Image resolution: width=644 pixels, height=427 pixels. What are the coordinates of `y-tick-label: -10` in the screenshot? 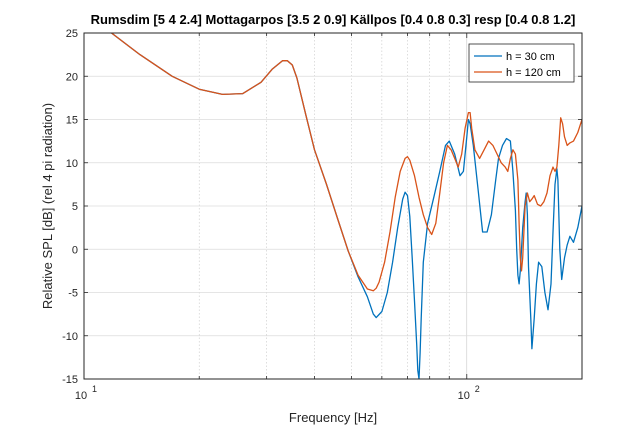 It's located at (70, 337).